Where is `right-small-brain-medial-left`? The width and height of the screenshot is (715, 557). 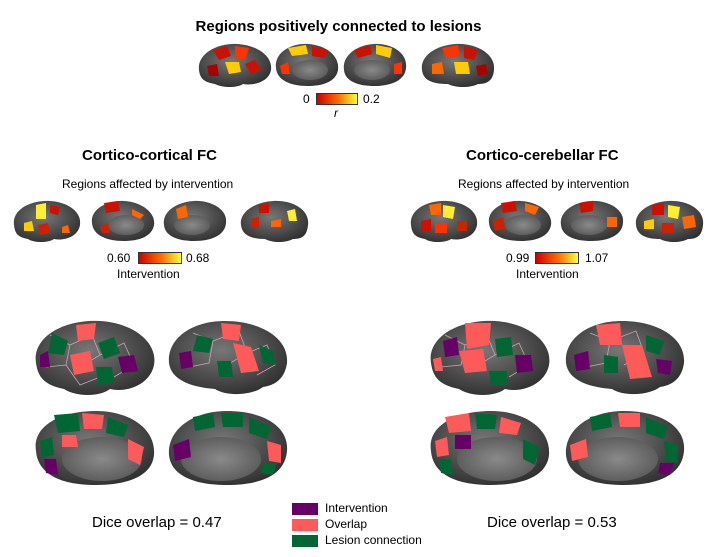 right-small-brain-medial-left is located at coordinates (520, 220).